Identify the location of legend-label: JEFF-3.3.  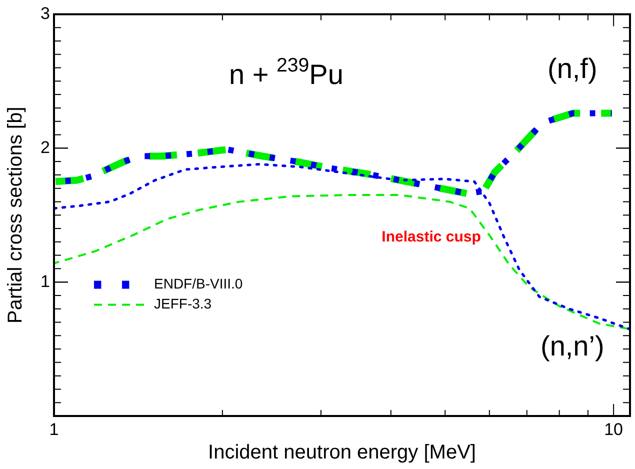
(183, 304).